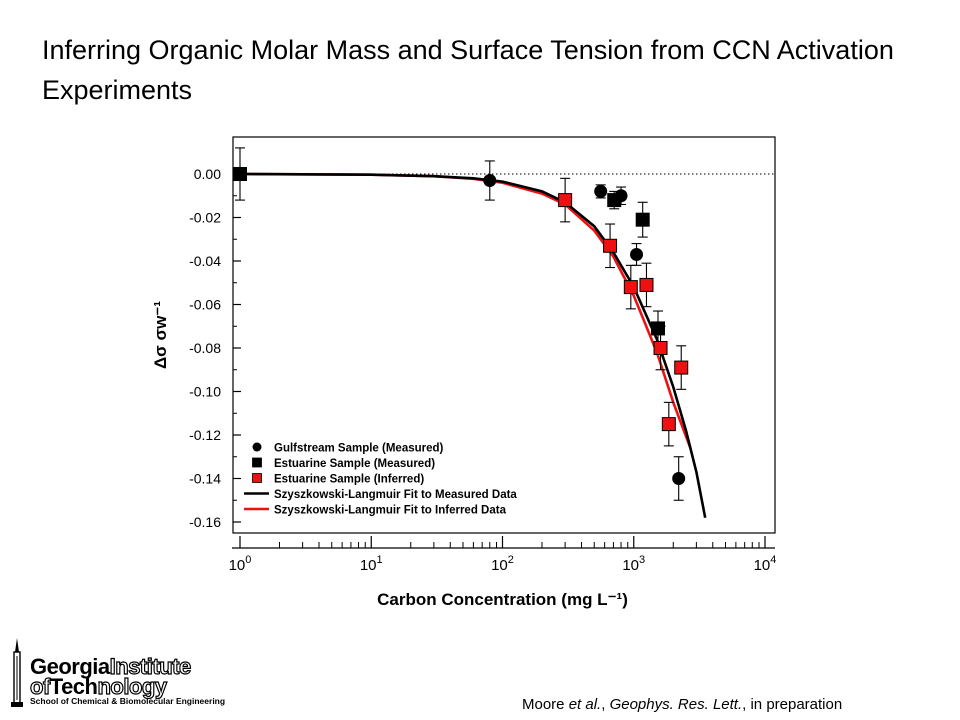  What do you see at coordinates (39, 686) in the screenshot?
I see `logo-of: of` at bounding box center [39, 686].